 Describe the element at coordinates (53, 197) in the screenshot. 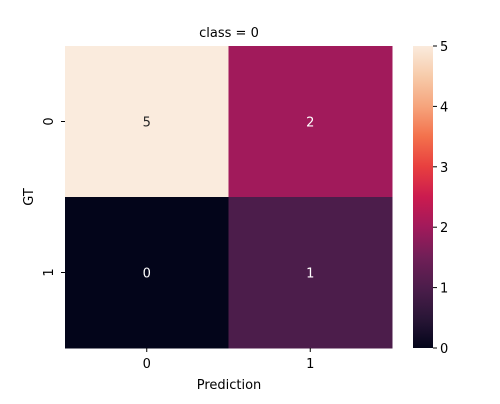

I see `y-axis: 01` at that location.